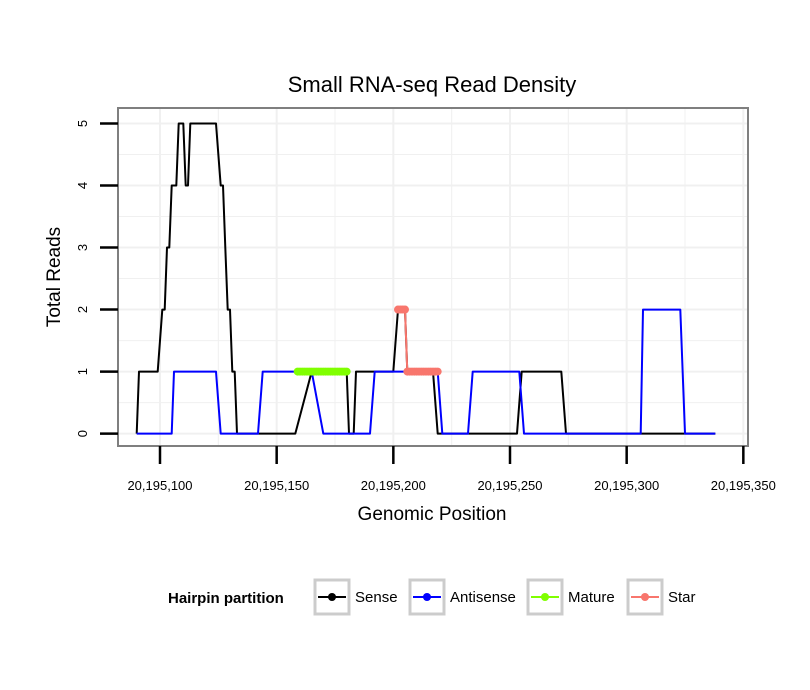  I want to click on x-tick-label: 20,195,350, so click(743, 485).